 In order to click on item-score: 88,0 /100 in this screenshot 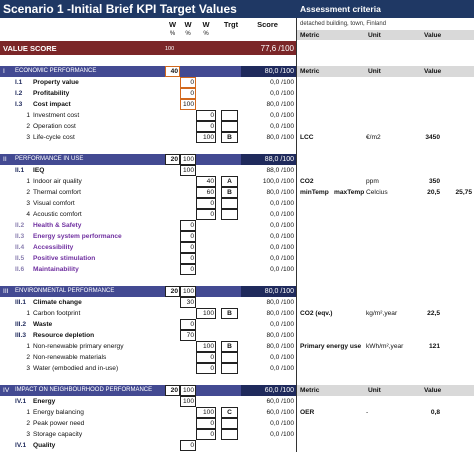, I will do `click(280, 170)`.